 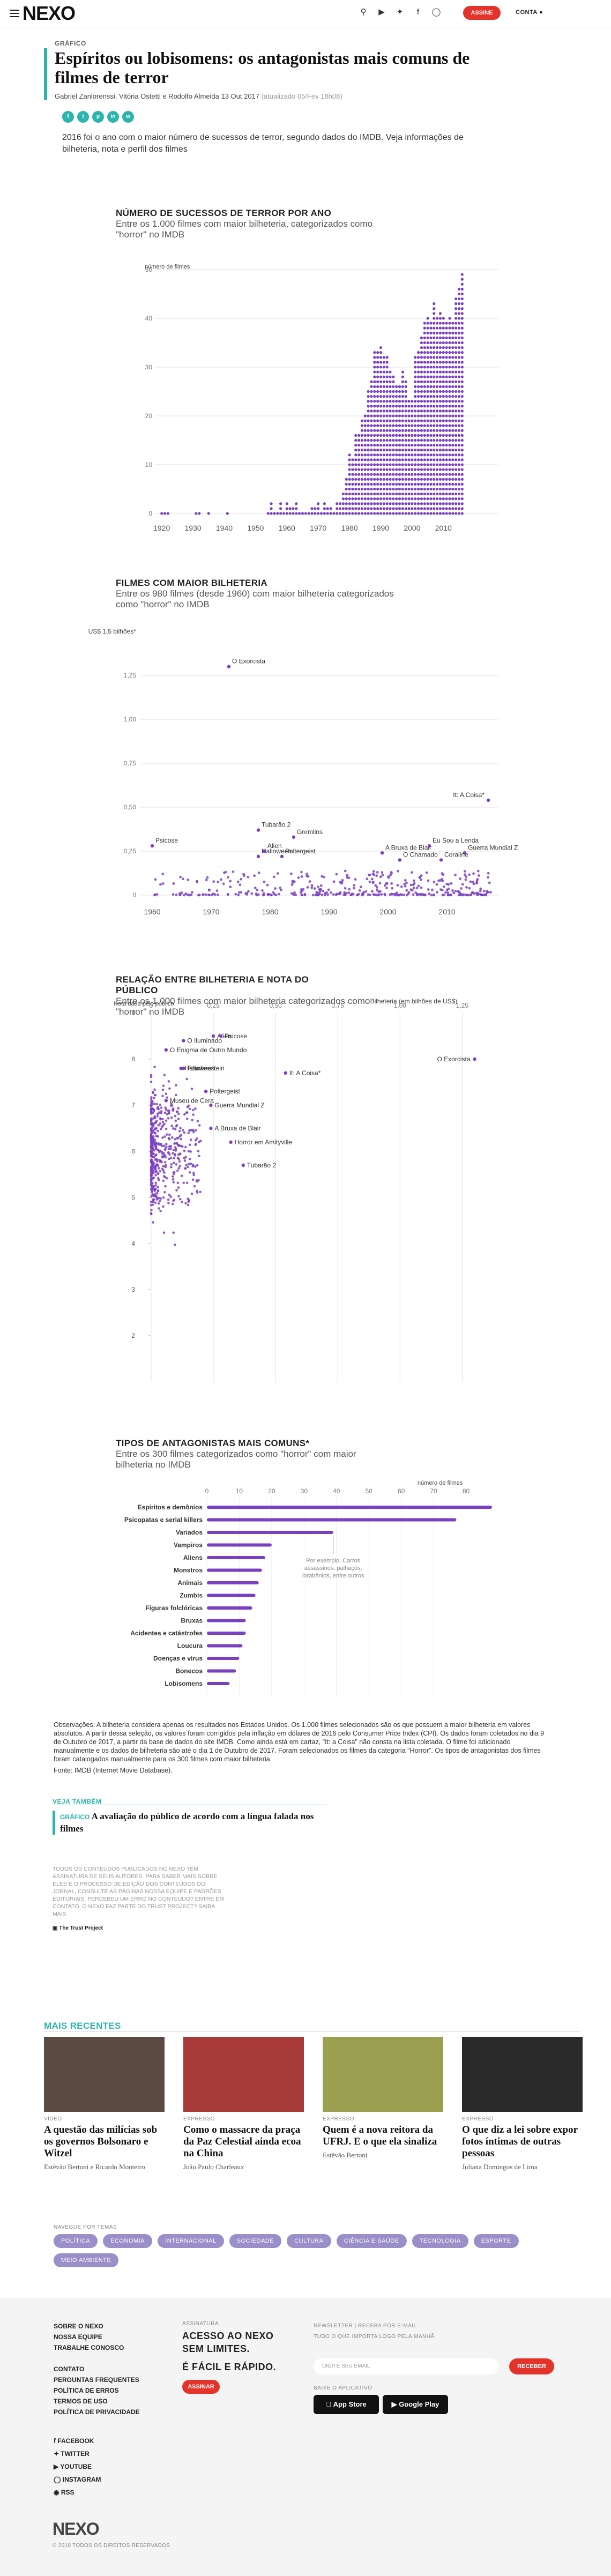 I want to click on twitter-icon: ✦, so click(x=400, y=12).